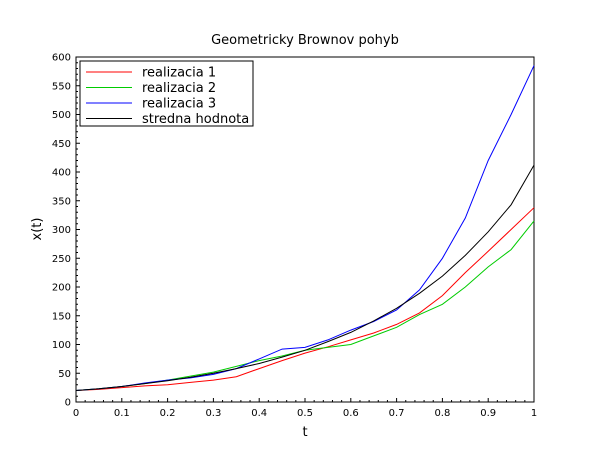 The width and height of the screenshot is (610, 460). I want to click on x-tick-label: 0.4, so click(259, 413).